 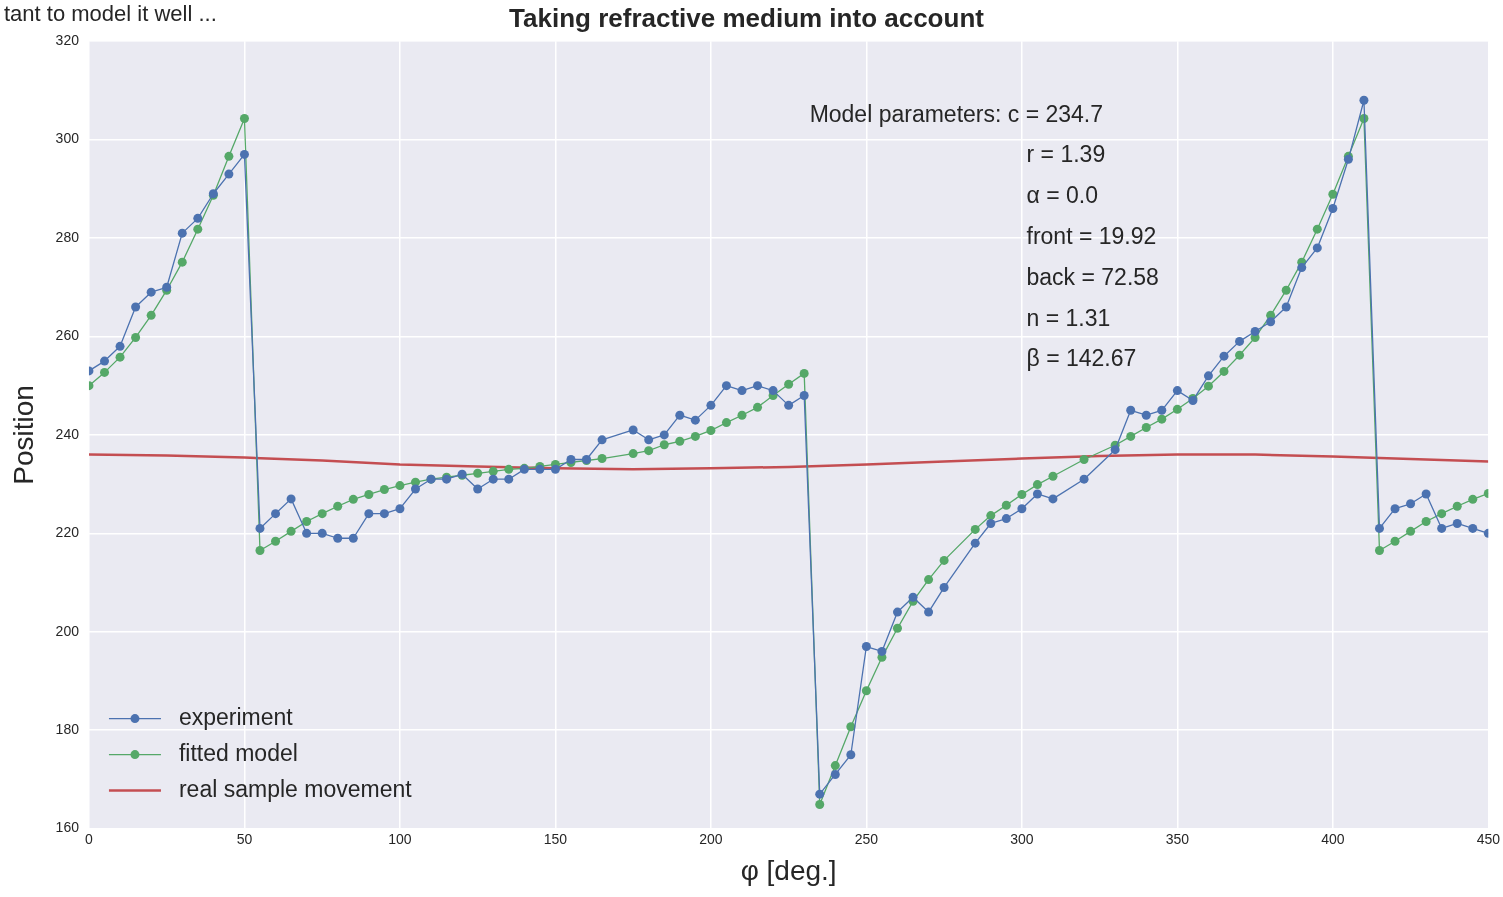 I want to click on x-tick-label: 100, so click(x=400, y=838).